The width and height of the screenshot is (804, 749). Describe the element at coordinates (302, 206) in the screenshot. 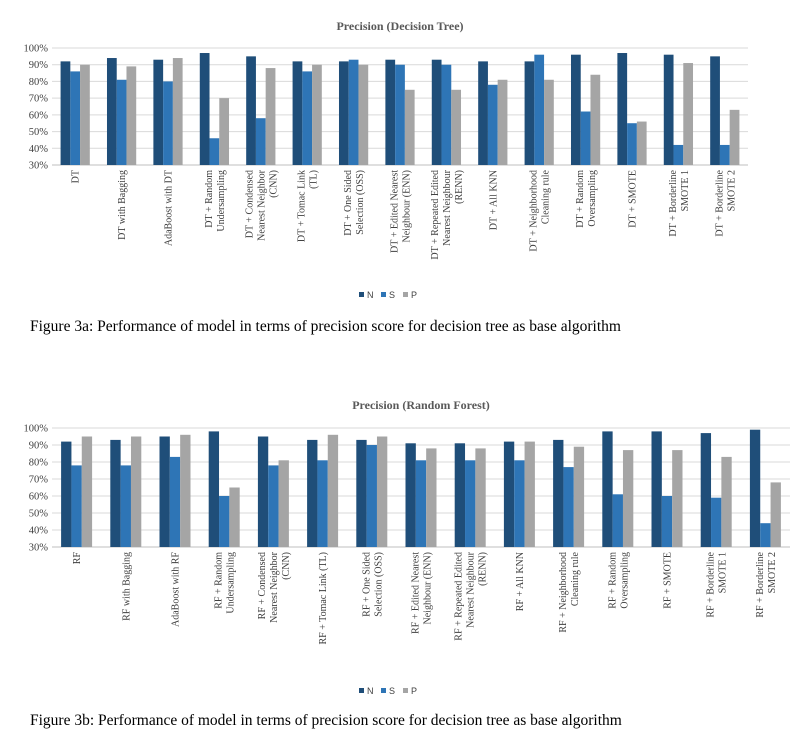

I see `category-label-line: DT + Tomac Link` at that location.